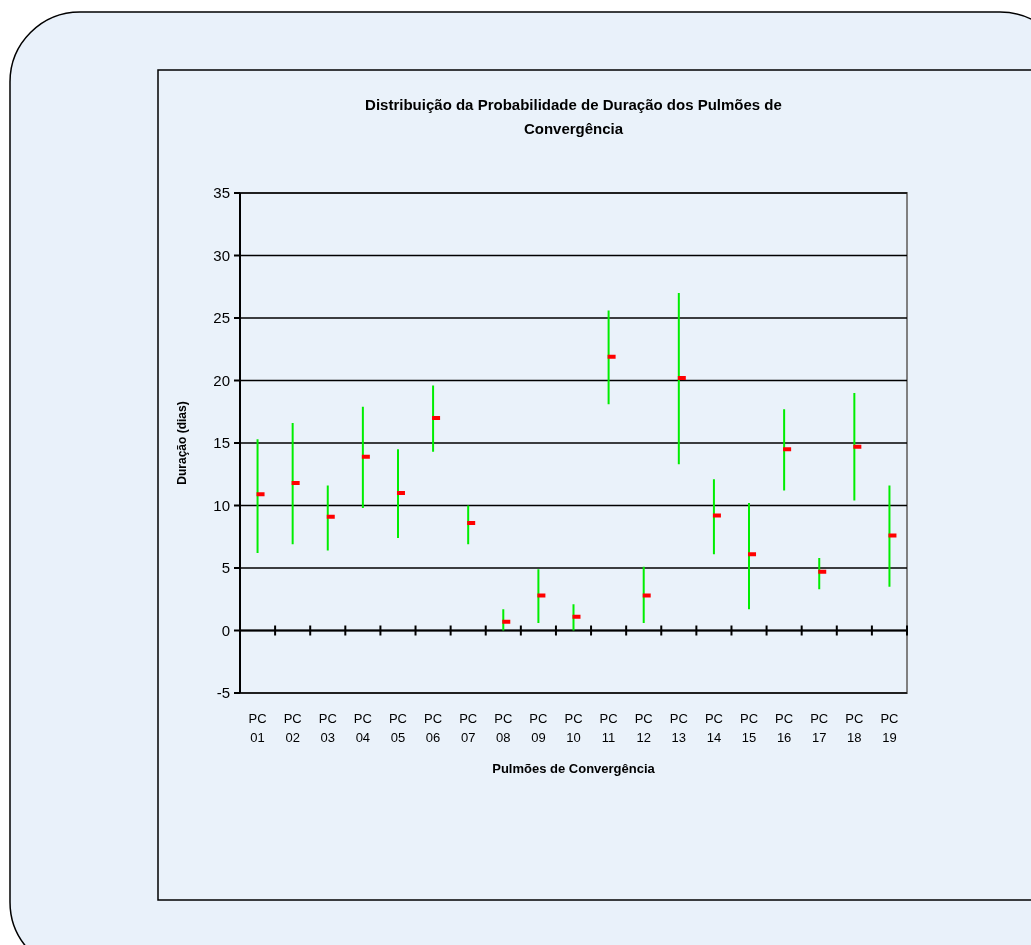 This screenshot has width=1031, height=945. What do you see at coordinates (468, 728) in the screenshot?
I see `x-tick-label: PC 07` at bounding box center [468, 728].